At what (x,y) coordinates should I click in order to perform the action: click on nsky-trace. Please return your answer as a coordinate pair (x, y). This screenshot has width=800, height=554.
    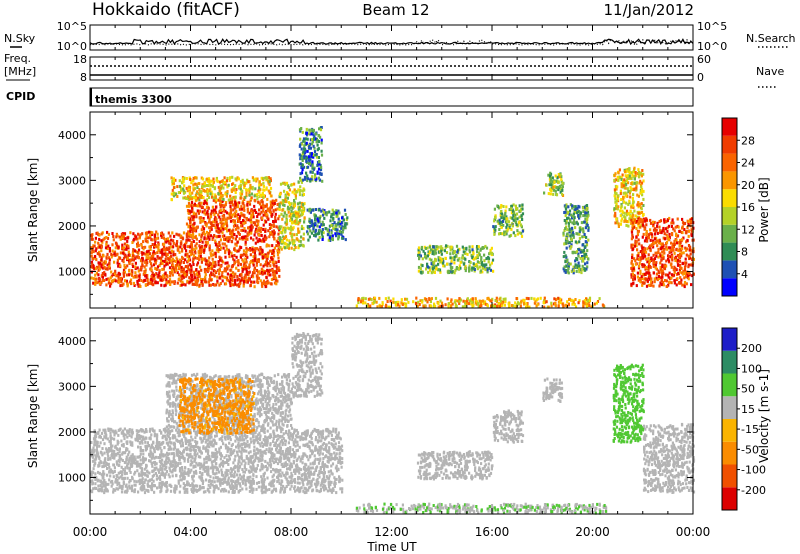
    Looking at the image, I should click on (391, 42).